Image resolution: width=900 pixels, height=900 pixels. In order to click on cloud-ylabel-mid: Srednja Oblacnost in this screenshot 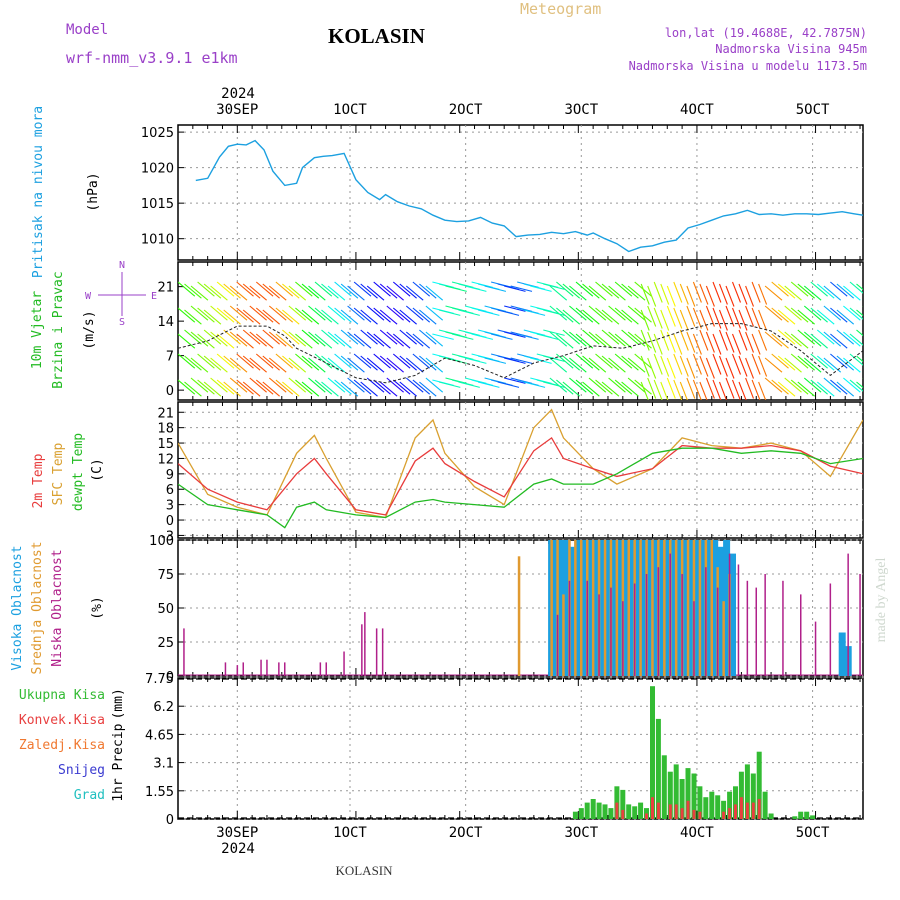, I will do `click(37, 607)`.